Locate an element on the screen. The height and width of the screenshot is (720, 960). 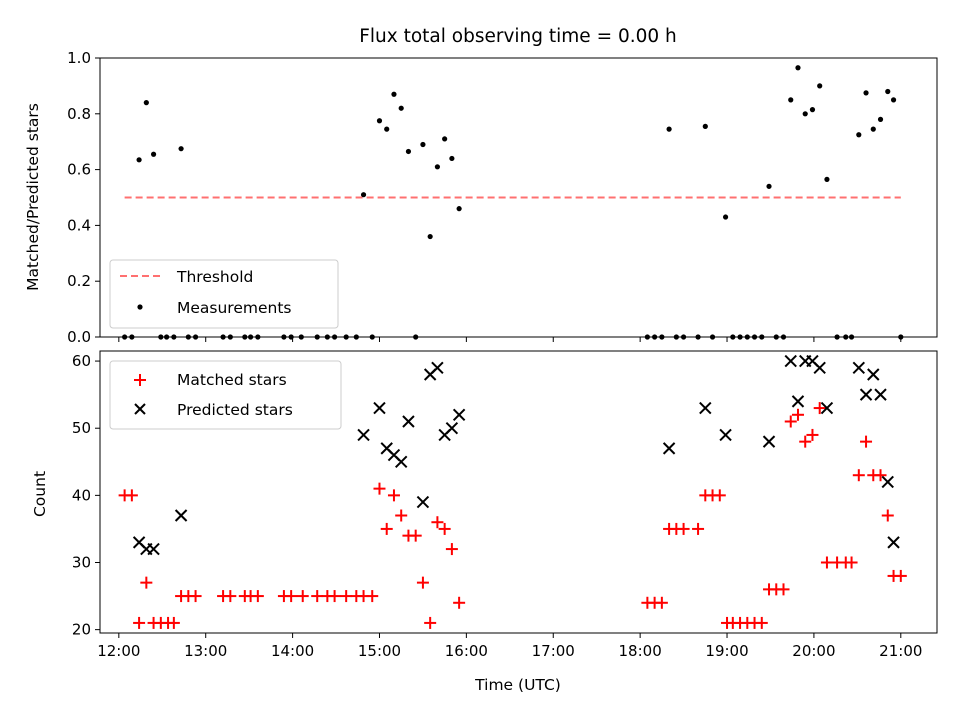
bottom-legend-box is located at coordinates (225, 395).